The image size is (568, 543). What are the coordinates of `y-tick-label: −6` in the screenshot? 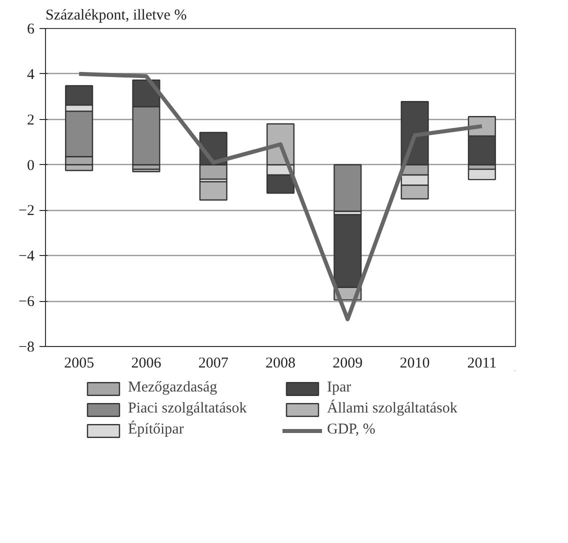 It's located at (26, 302).